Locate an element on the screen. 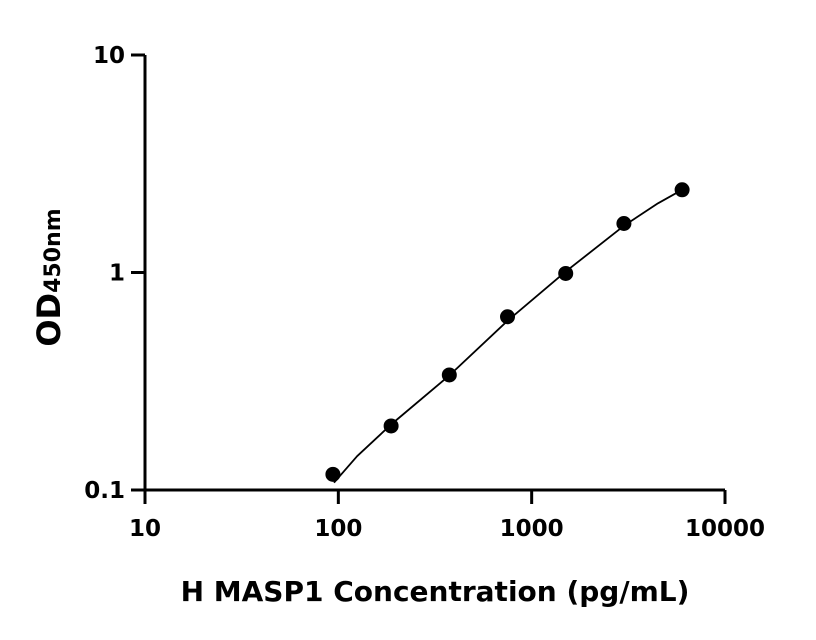 The height and width of the screenshot is (640, 816). x-tick-label: 1000 is located at coordinates (532, 529).